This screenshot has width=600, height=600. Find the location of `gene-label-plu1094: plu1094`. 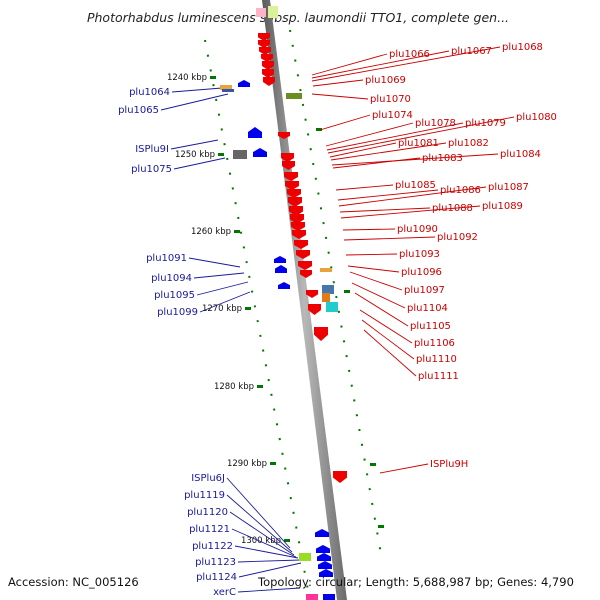

gene-label-plu1094: plu1094 is located at coordinates (171, 278).